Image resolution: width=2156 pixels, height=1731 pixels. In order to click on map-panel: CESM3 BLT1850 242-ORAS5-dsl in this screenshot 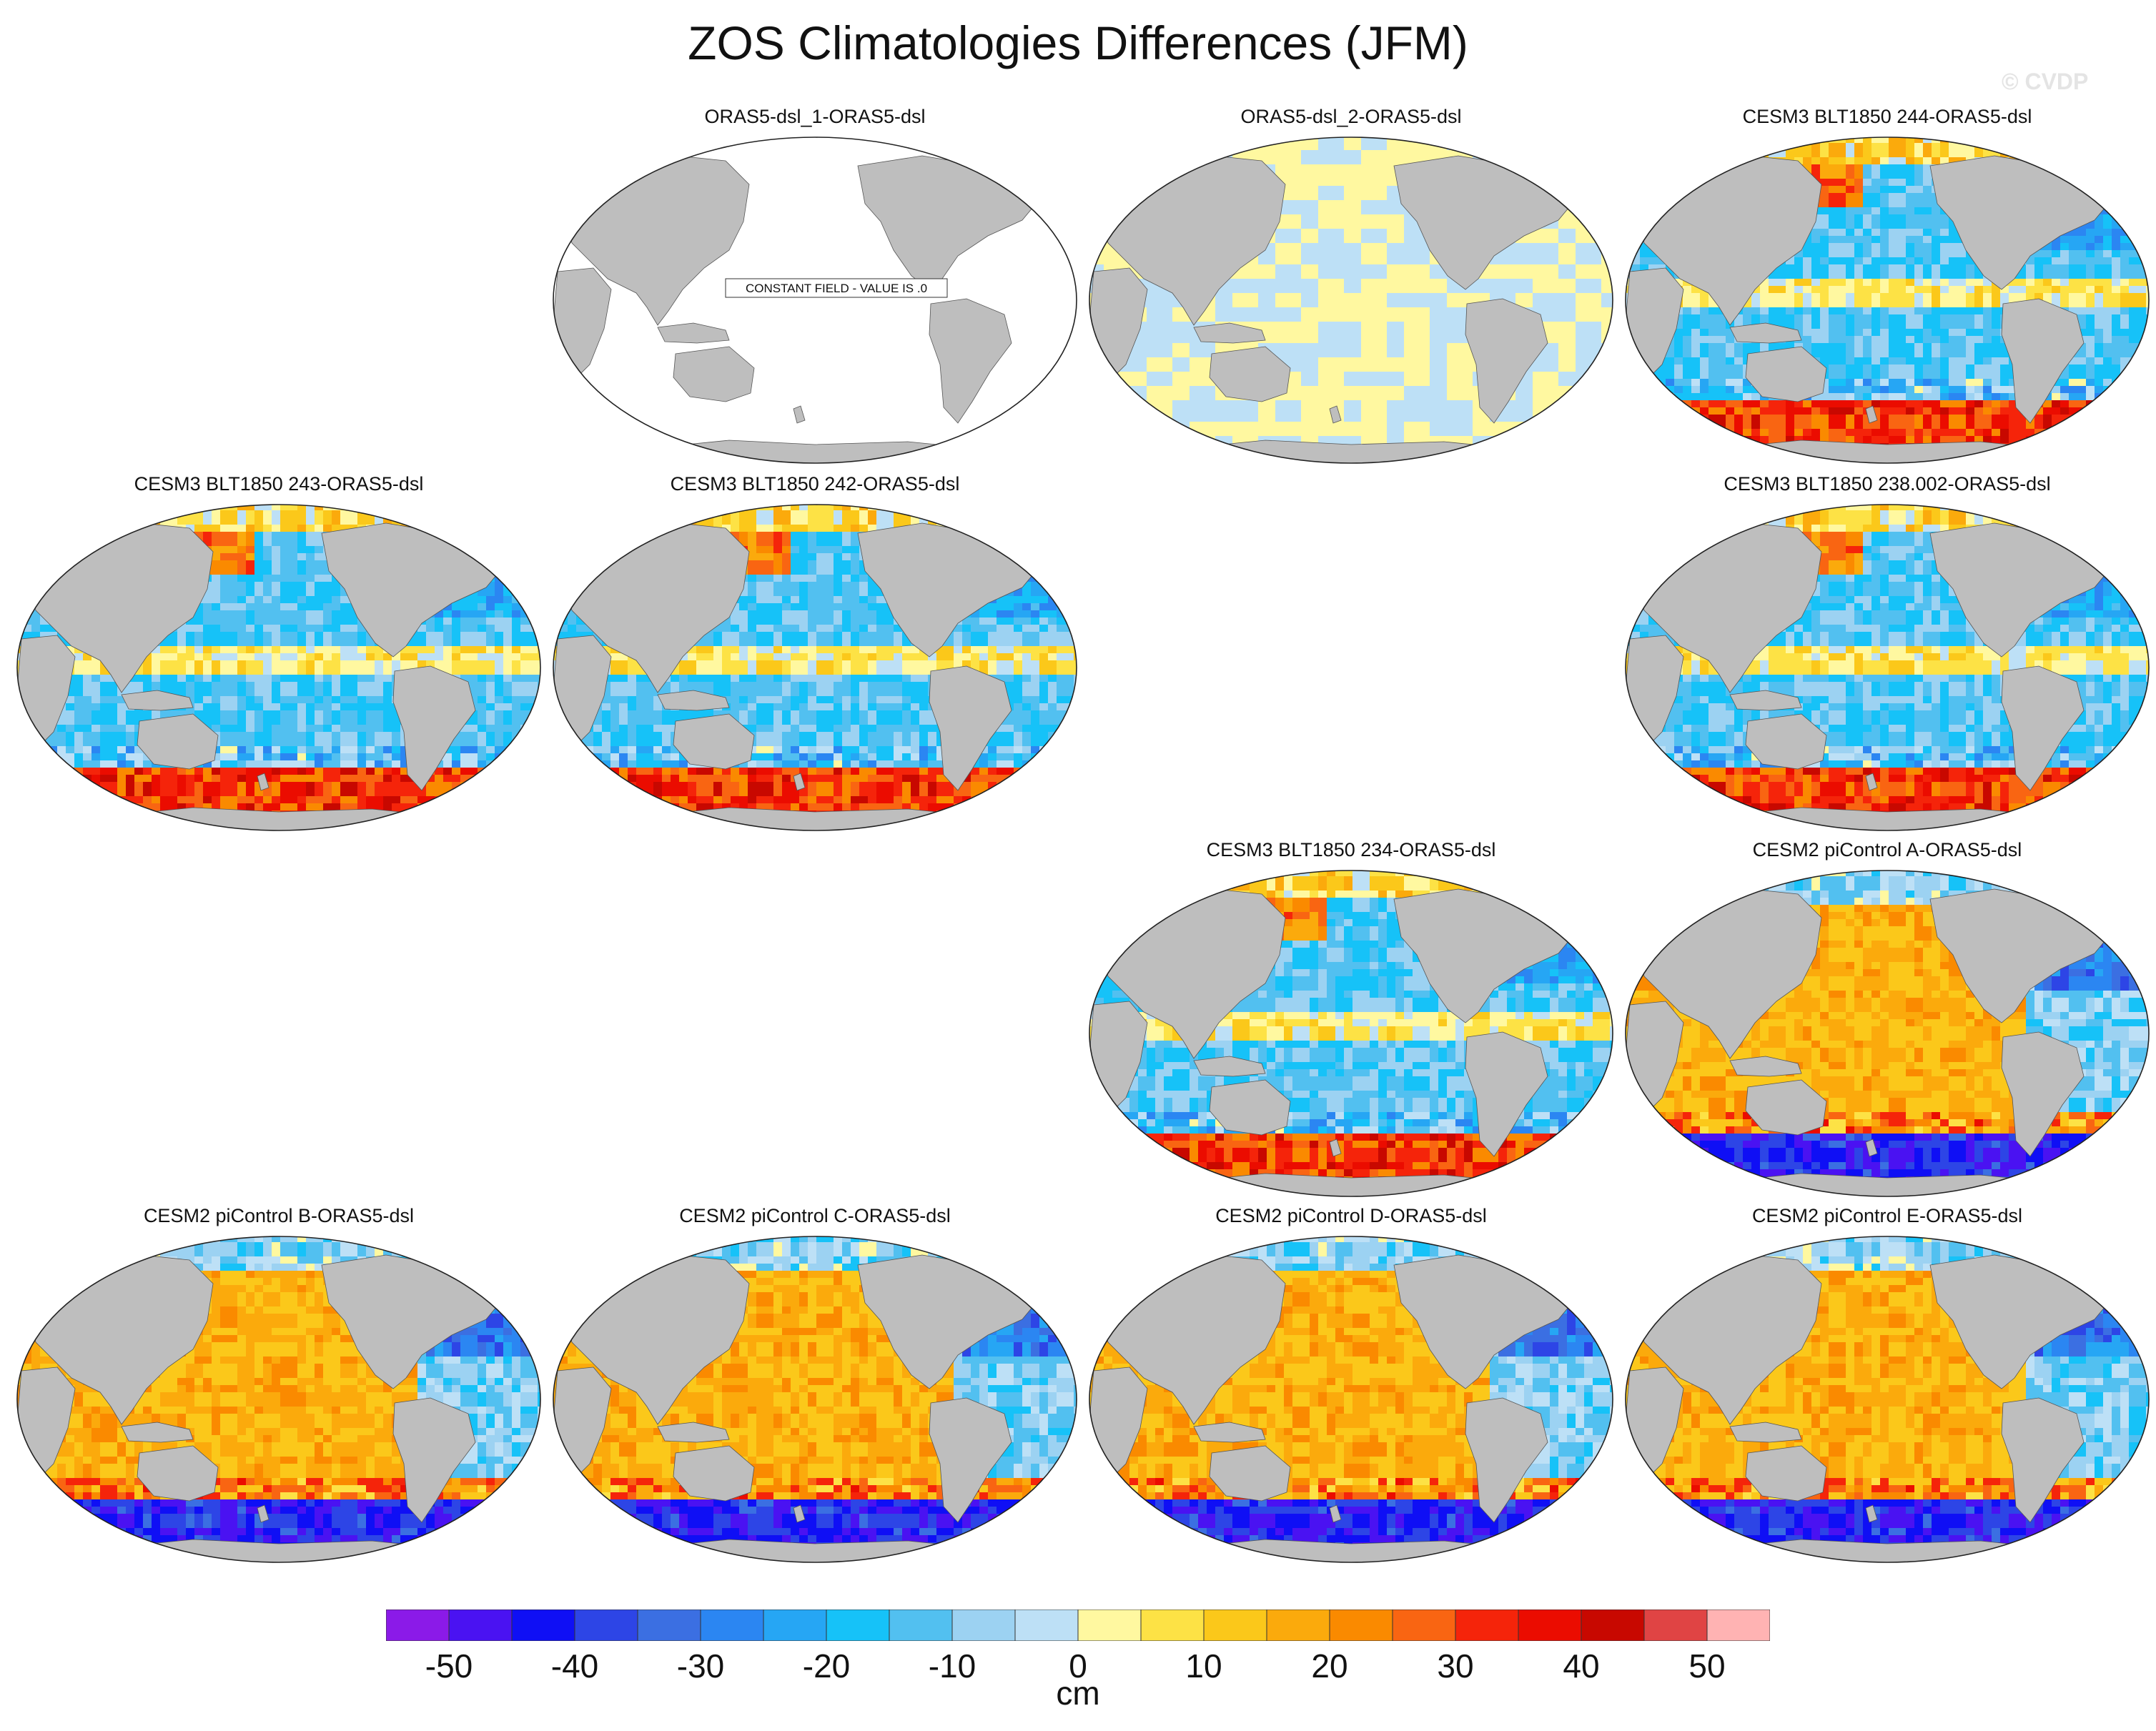, I will do `click(814, 652)`.